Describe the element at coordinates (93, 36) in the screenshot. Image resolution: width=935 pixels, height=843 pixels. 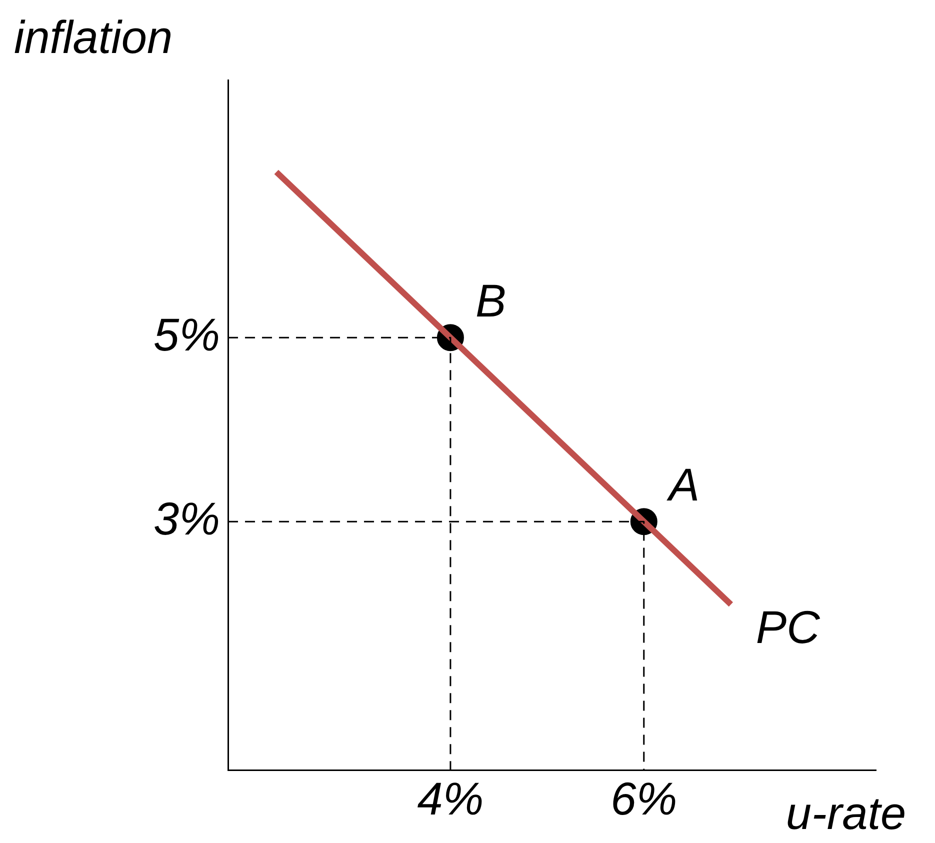
I see `y-axis-title: inflation` at that location.